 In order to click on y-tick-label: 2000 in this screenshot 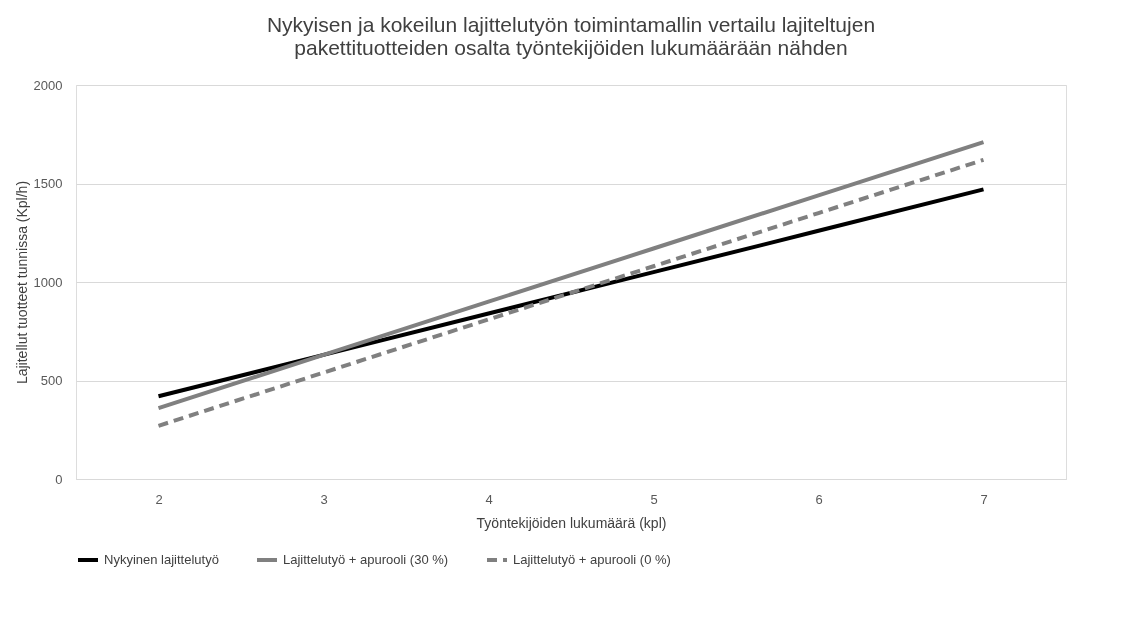, I will do `click(48, 85)`.